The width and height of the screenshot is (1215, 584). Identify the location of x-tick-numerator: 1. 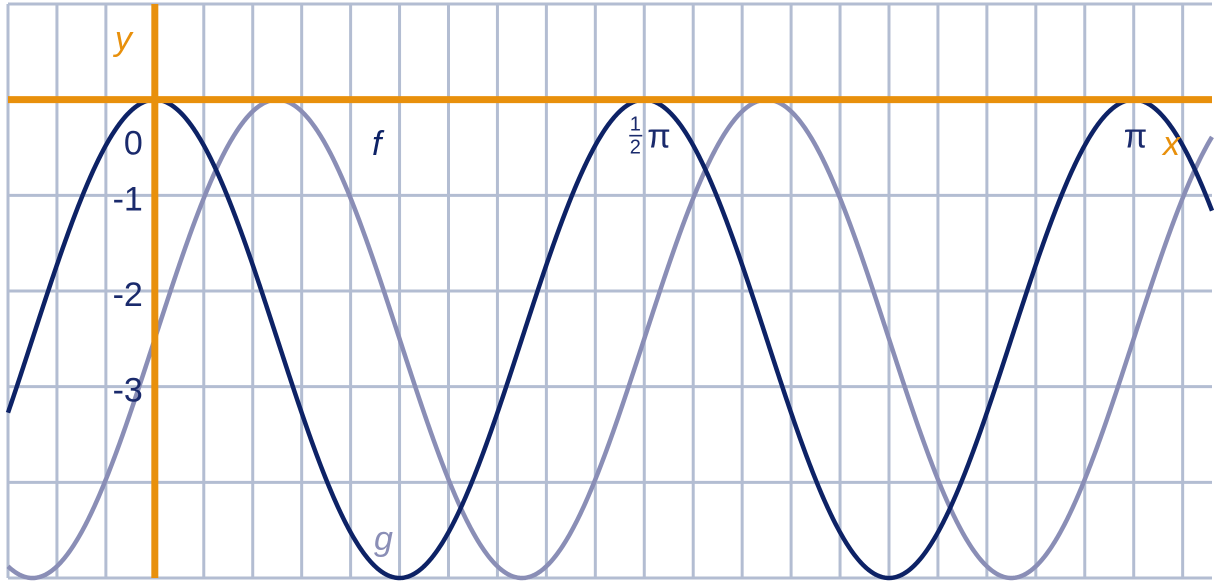
(635, 125).